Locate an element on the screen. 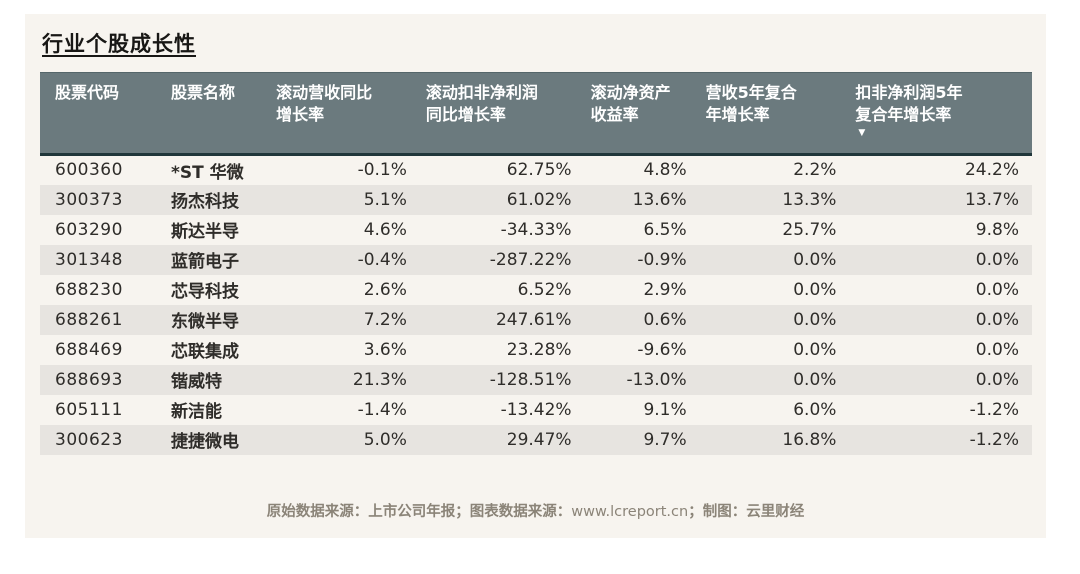 This screenshot has height=574, width=1080. table-row: 301348 蓝箭电子 -0.4% -287.22% -0.9% 0.0% 0.0% is located at coordinates (536, 259).